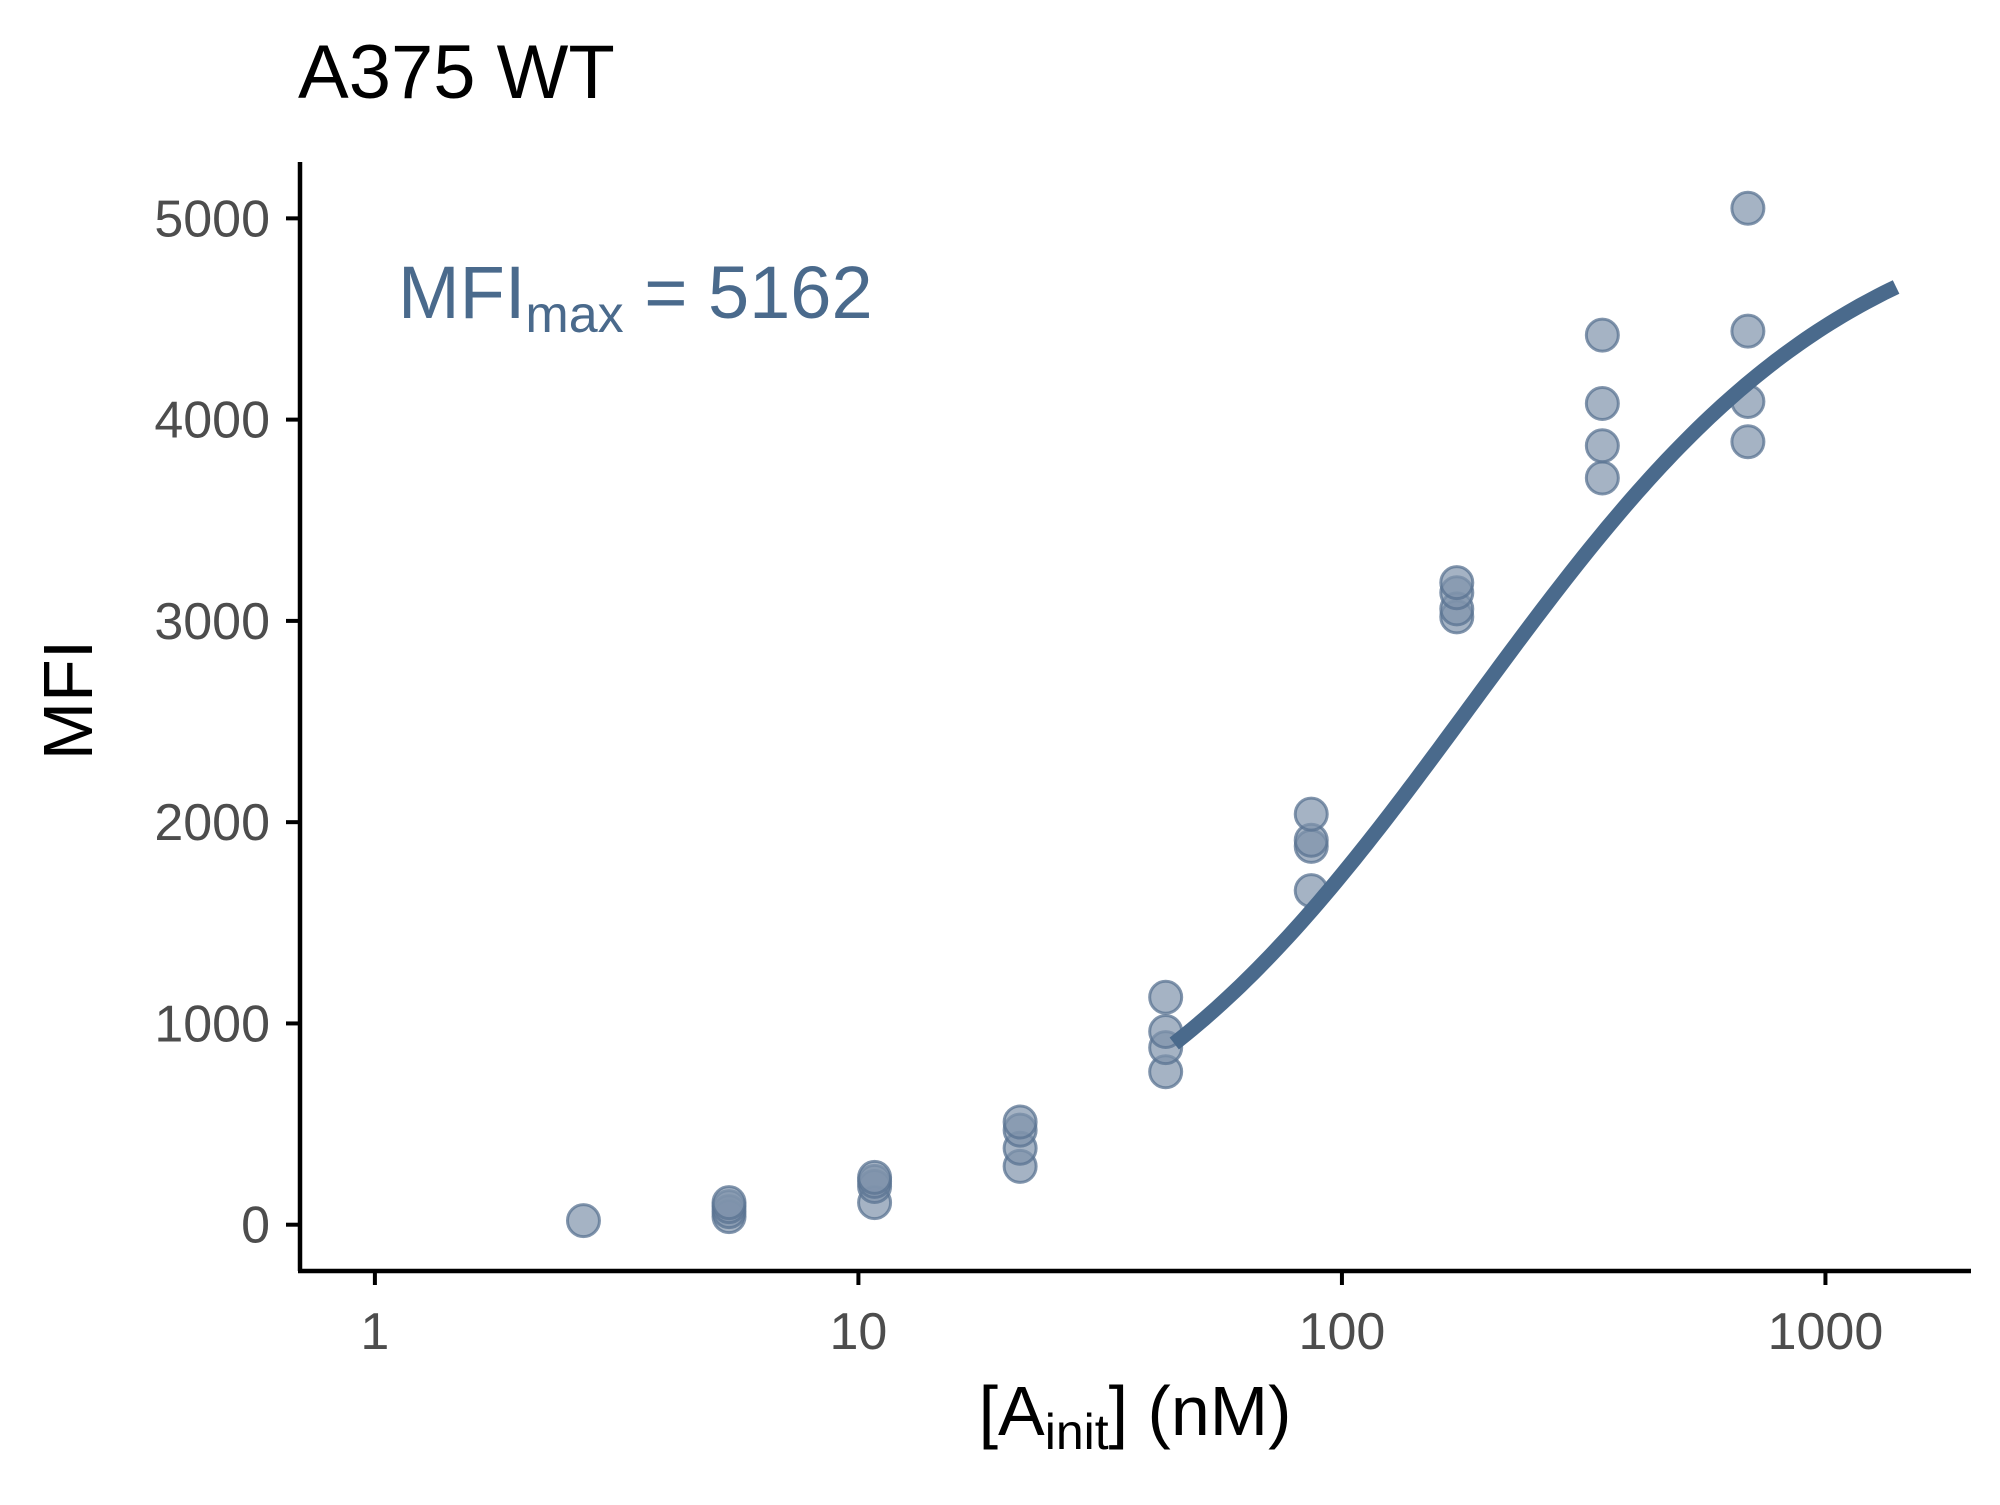  I want to click on y-tick-label: 3000, so click(212, 622).